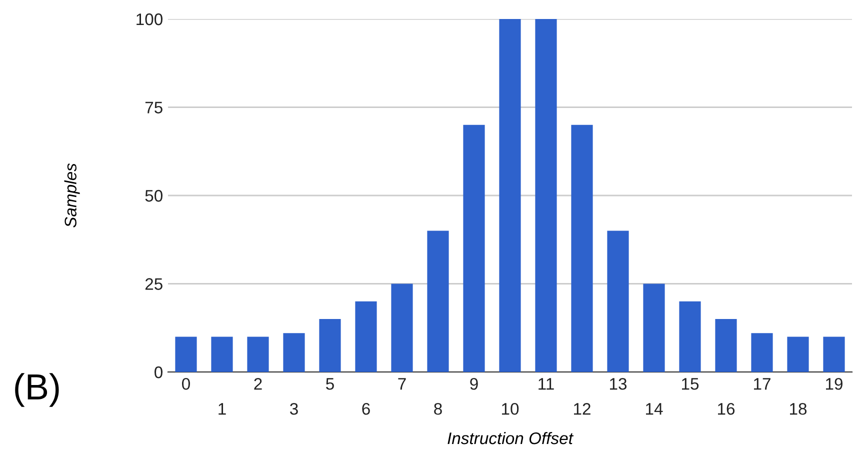 This screenshot has width=858, height=466. I want to click on x-tick-label: 14, so click(654, 409).